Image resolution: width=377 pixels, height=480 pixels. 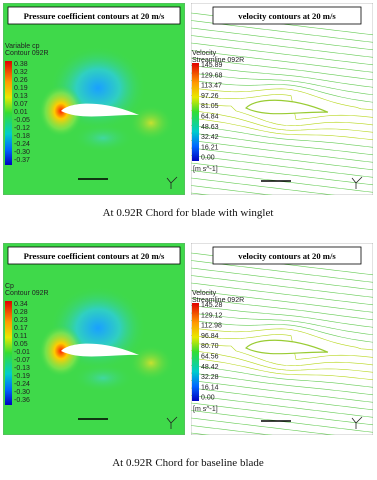 I want to click on legend-value: 96.84, so click(x=210, y=336).